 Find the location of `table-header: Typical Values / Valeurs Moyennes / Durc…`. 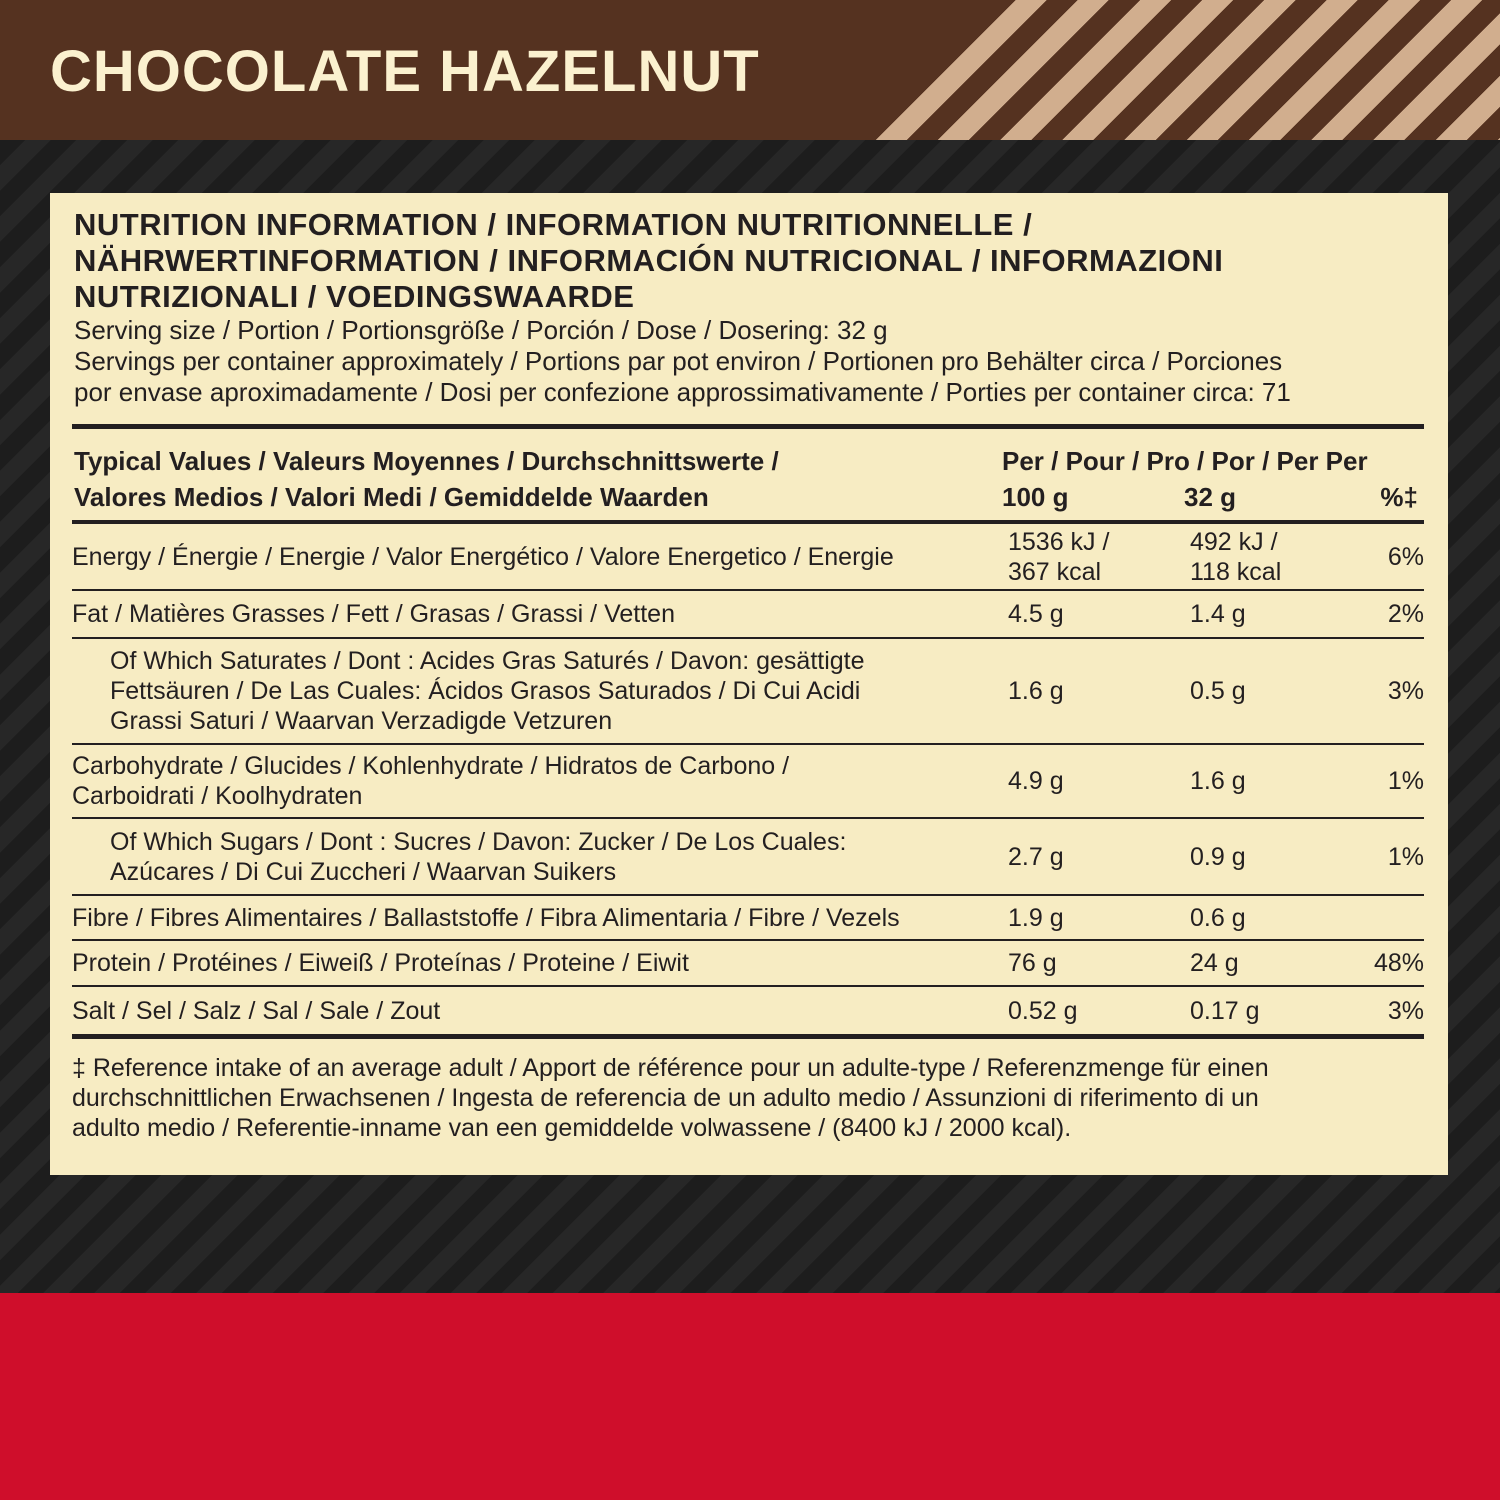

table-header: Typical Values / Valeurs Moyennes / Durc… is located at coordinates (748, 476).